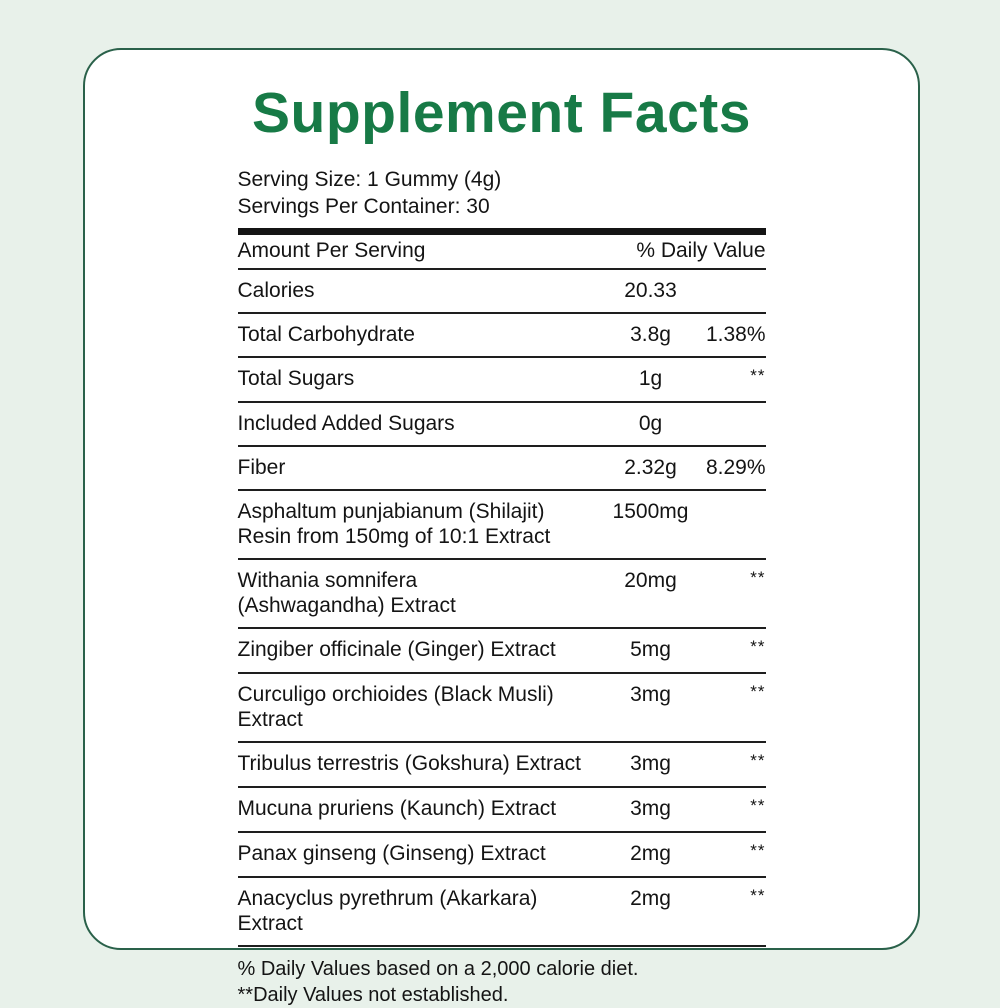 The width and height of the screenshot is (1000, 1008). I want to click on nutrient-name: Zingiber officinale (Ginger) Extract, so click(396, 649).